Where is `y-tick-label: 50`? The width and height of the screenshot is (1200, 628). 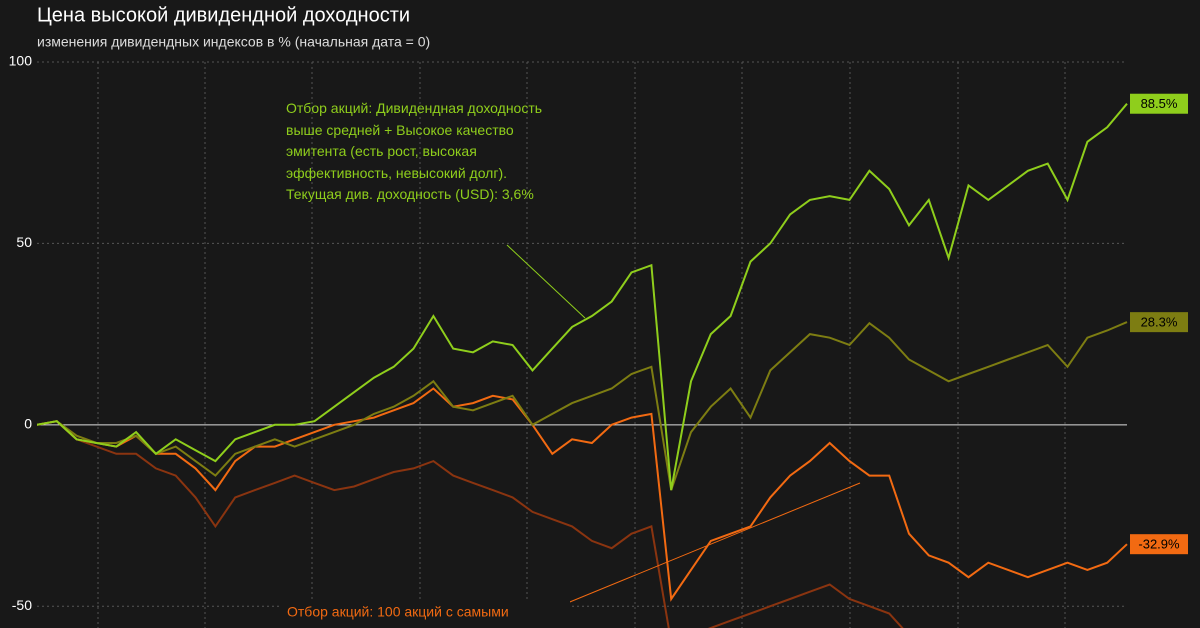 y-tick-label: 50 is located at coordinates (24, 242).